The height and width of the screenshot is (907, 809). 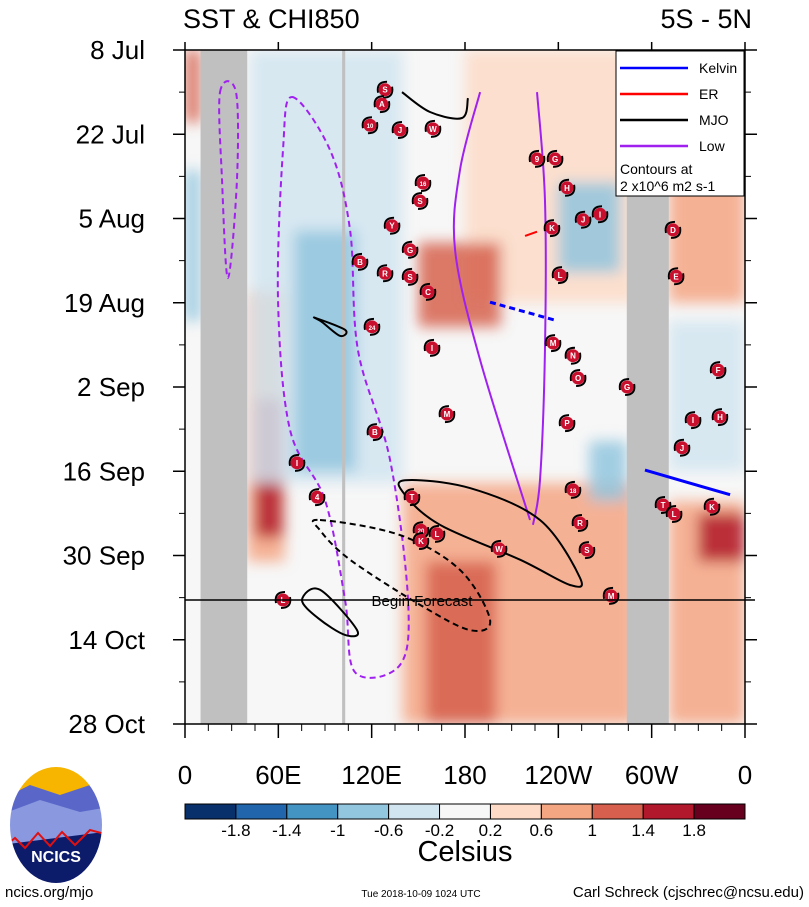 I want to click on y-tick-label: 8 Jul, so click(x=117, y=50).